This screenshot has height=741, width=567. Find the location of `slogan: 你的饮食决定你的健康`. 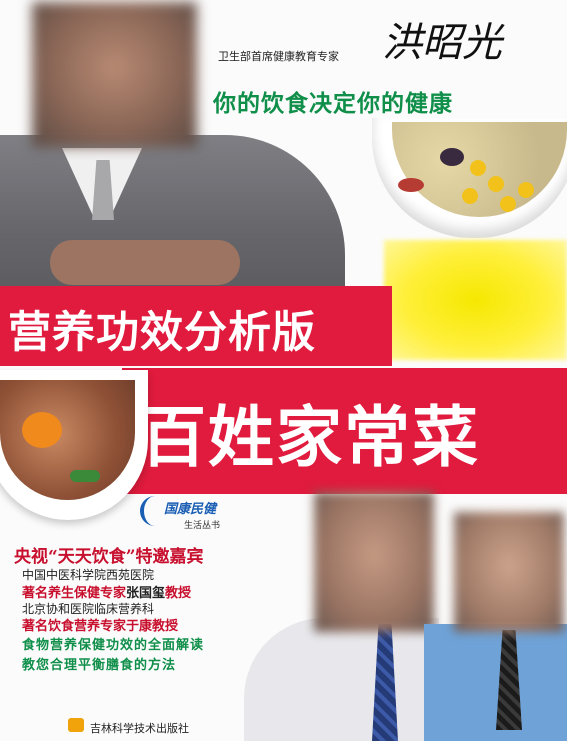

slogan: 你的饮食决定你的健康 is located at coordinates (333, 104).